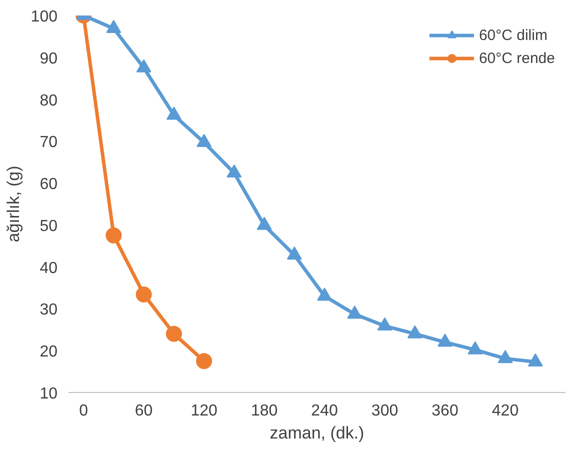 The height and width of the screenshot is (450, 585). What do you see at coordinates (445, 411) in the screenshot?
I see `x-tick-label: 360` at bounding box center [445, 411].